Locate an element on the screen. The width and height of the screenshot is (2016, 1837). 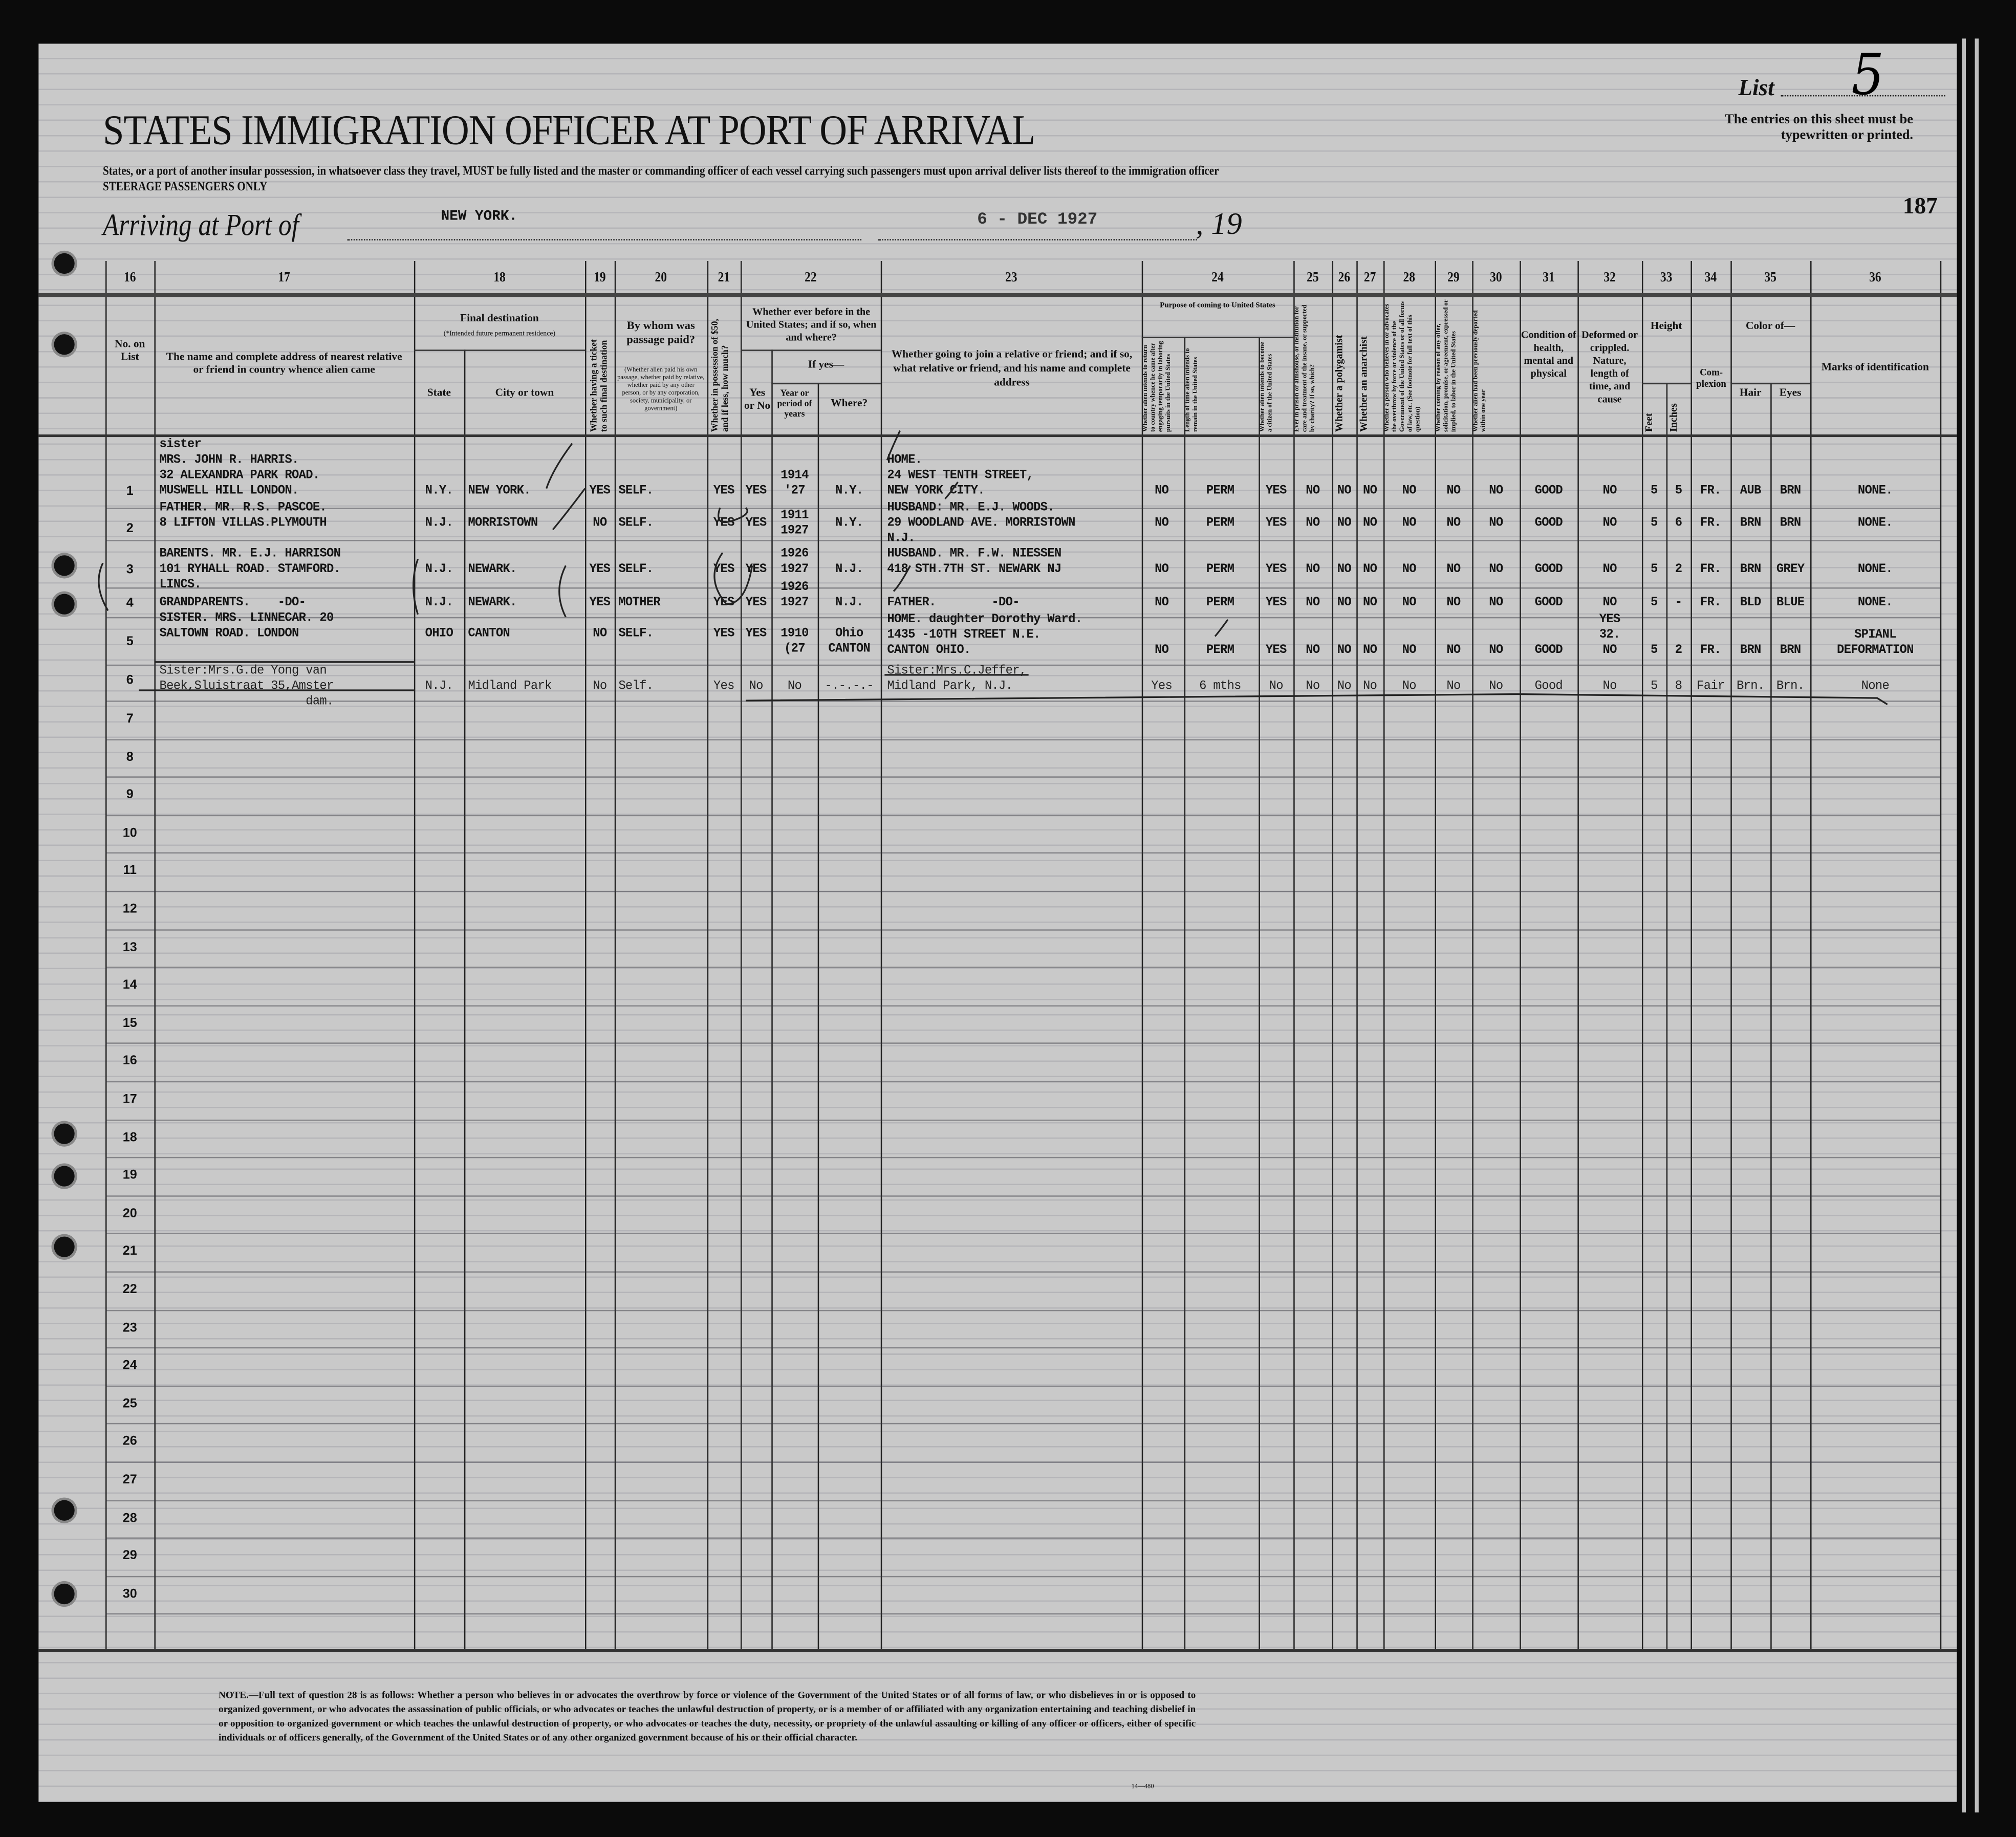
cell-state: N.Y. is located at coordinates (439, 492).